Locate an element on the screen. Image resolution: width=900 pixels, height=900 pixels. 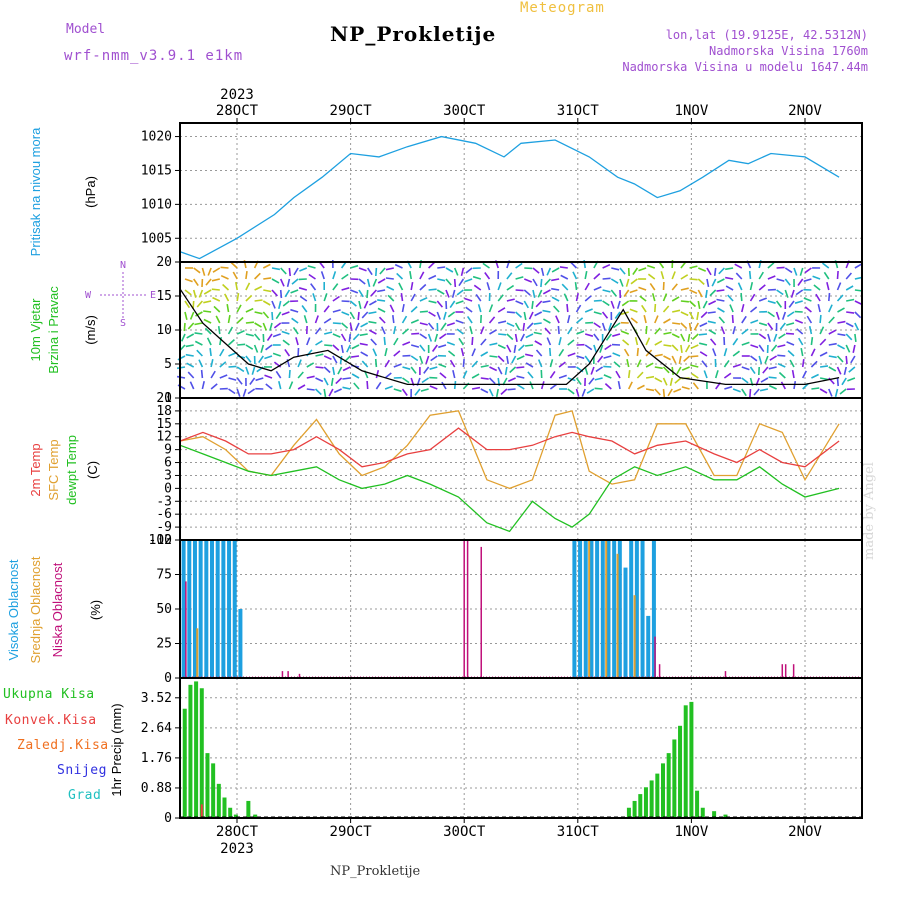
footer-station: NP_Prokletije is located at coordinates (375, 871).